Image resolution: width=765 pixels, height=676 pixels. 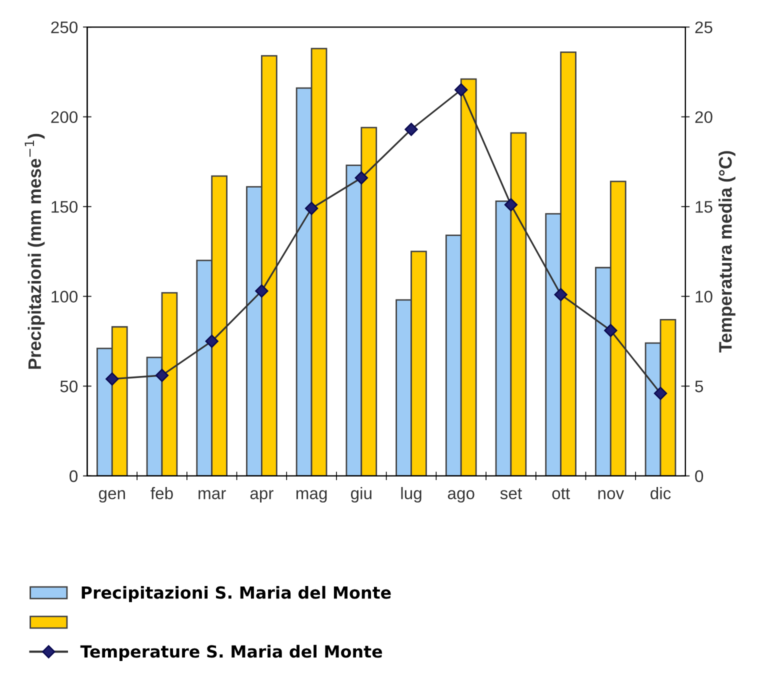 I want to click on y-tick-label: 250, so click(x=64, y=27).